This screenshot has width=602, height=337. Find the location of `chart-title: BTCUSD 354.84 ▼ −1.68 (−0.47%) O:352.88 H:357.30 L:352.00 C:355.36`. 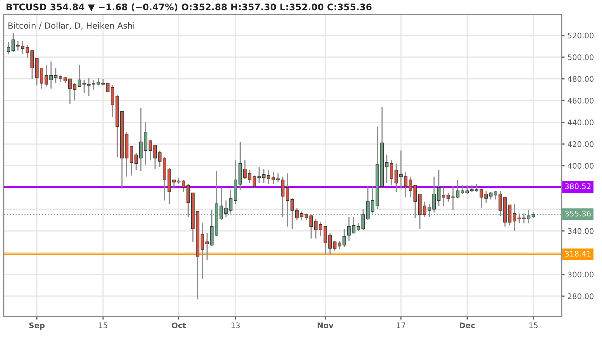

chart-title: BTCUSD 354.84 ▼ −1.68 (−0.47%) O:352.88 H:357.30 L:352.00 C:355.36 is located at coordinates (189, 8).